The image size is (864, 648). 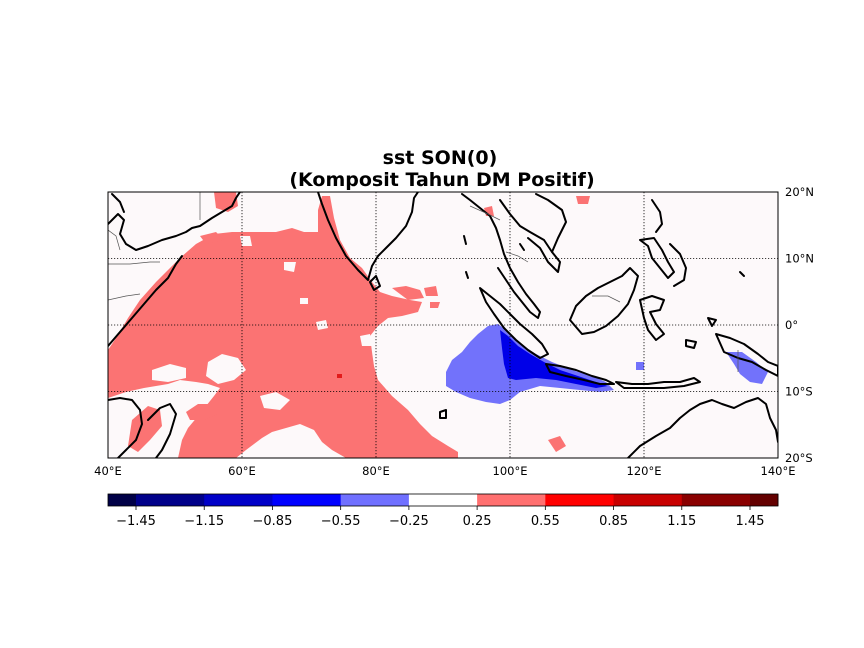 What do you see at coordinates (444, 471) in the screenshot?
I see `longitude-labels: 40°E 60°E 80°E 100°E 120°E 140°E` at bounding box center [444, 471].